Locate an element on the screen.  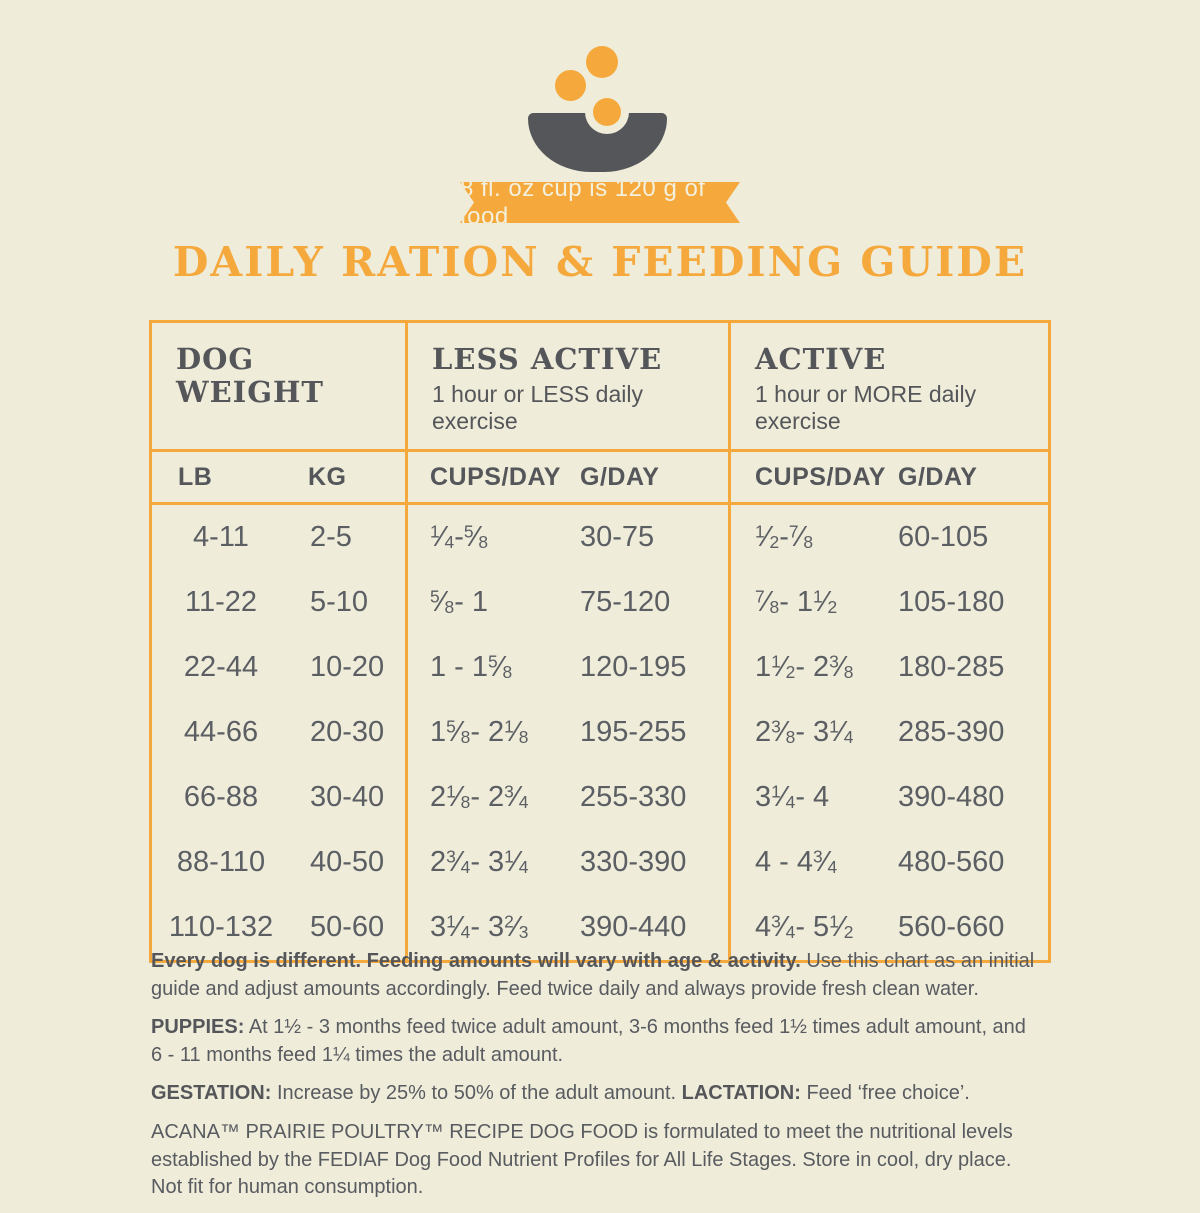
note-gestation-label: GESTATION: is located at coordinates (211, 1093).